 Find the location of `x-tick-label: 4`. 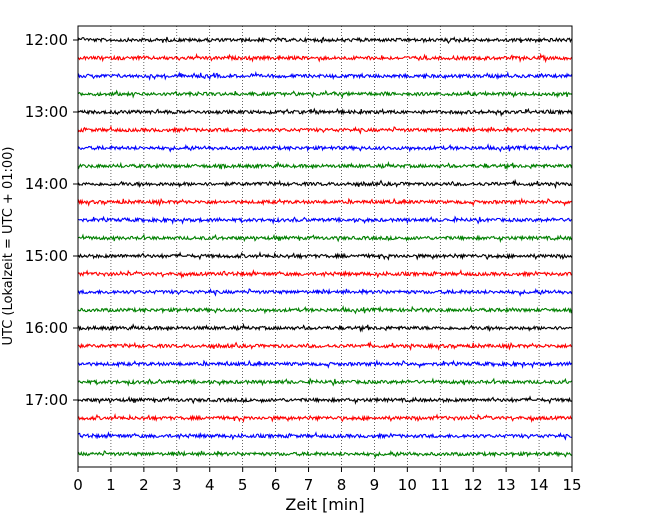

x-tick-label: 4 is located at coordinates (210, 485).